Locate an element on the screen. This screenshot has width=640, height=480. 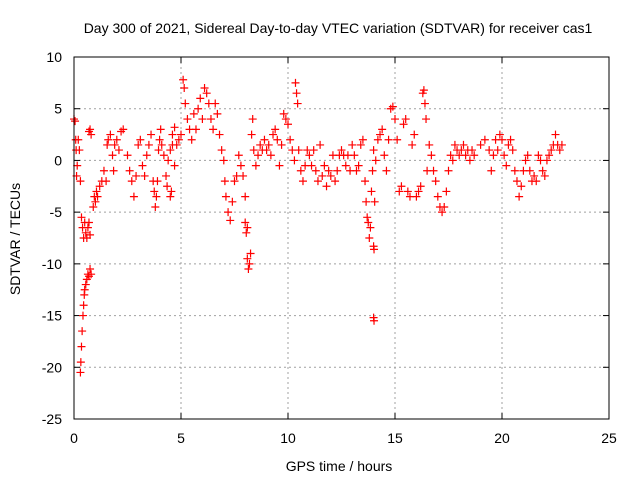
y-tick-label: -20 is located at coordinates (52, 367).